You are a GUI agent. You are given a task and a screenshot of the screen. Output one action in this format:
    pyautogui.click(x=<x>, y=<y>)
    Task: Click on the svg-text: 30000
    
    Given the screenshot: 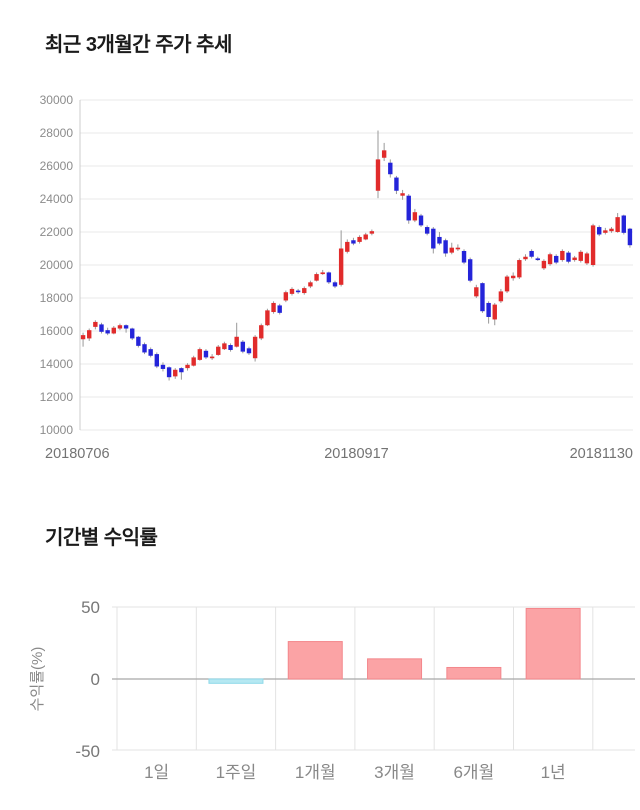 What is the action you would take?
    pyautogui.click(x=57, y=100)
    